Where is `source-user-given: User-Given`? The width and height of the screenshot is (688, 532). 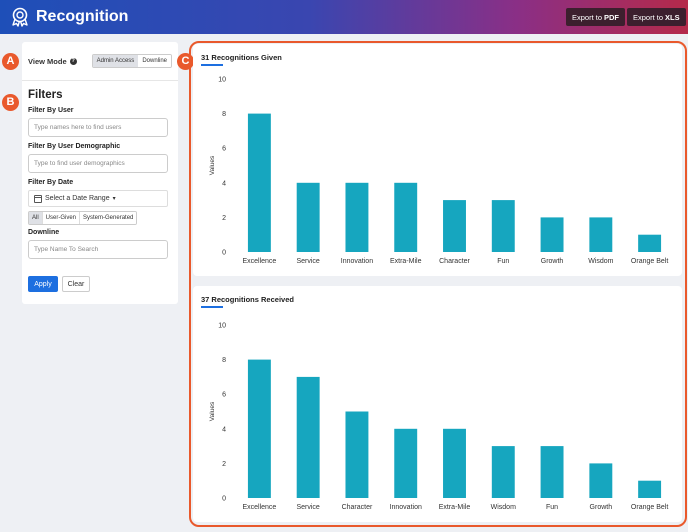
source-user-given: User-Given is located at coordinates (61, 218).